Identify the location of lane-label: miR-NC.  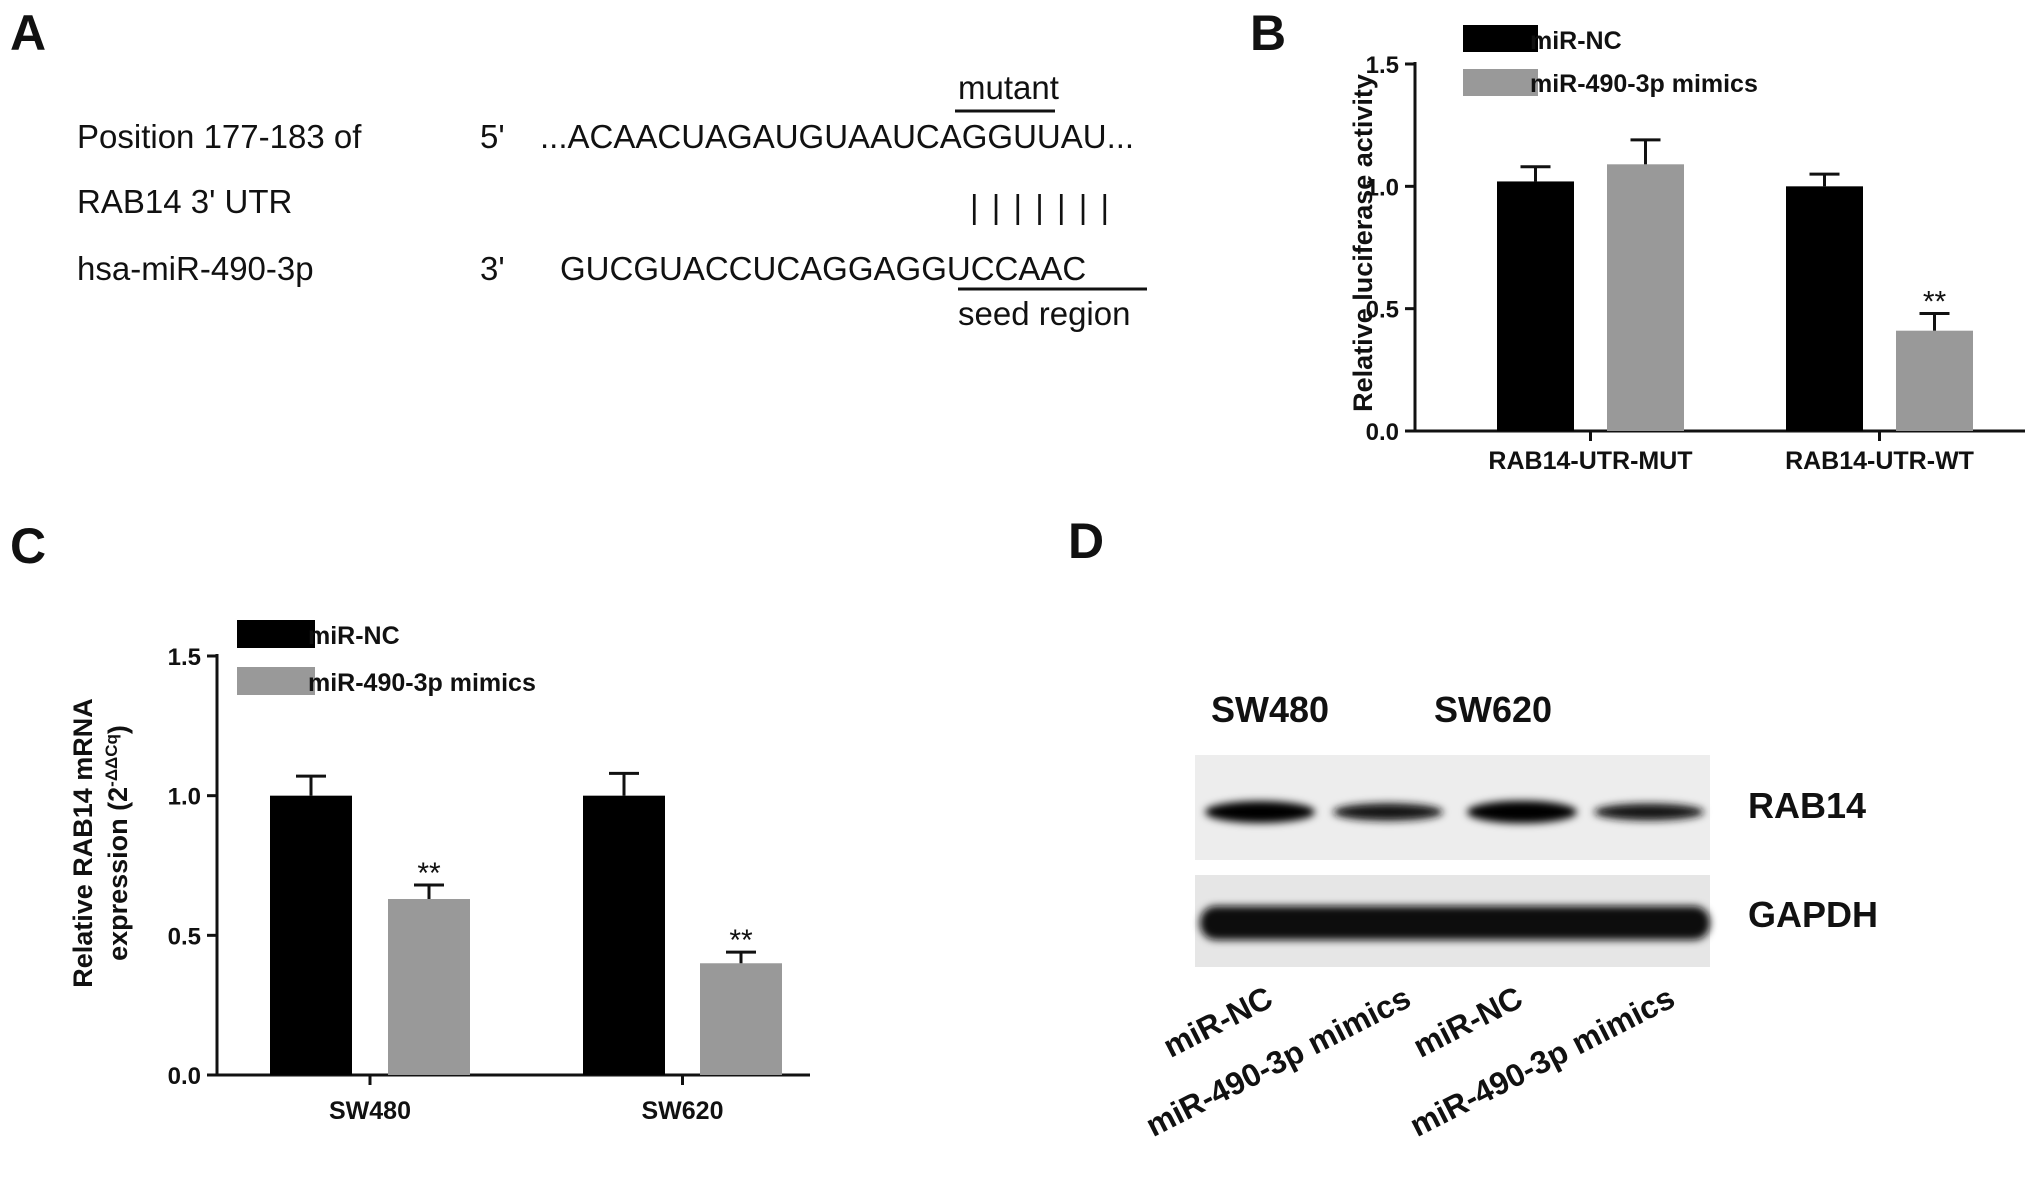
(1467, 1021).